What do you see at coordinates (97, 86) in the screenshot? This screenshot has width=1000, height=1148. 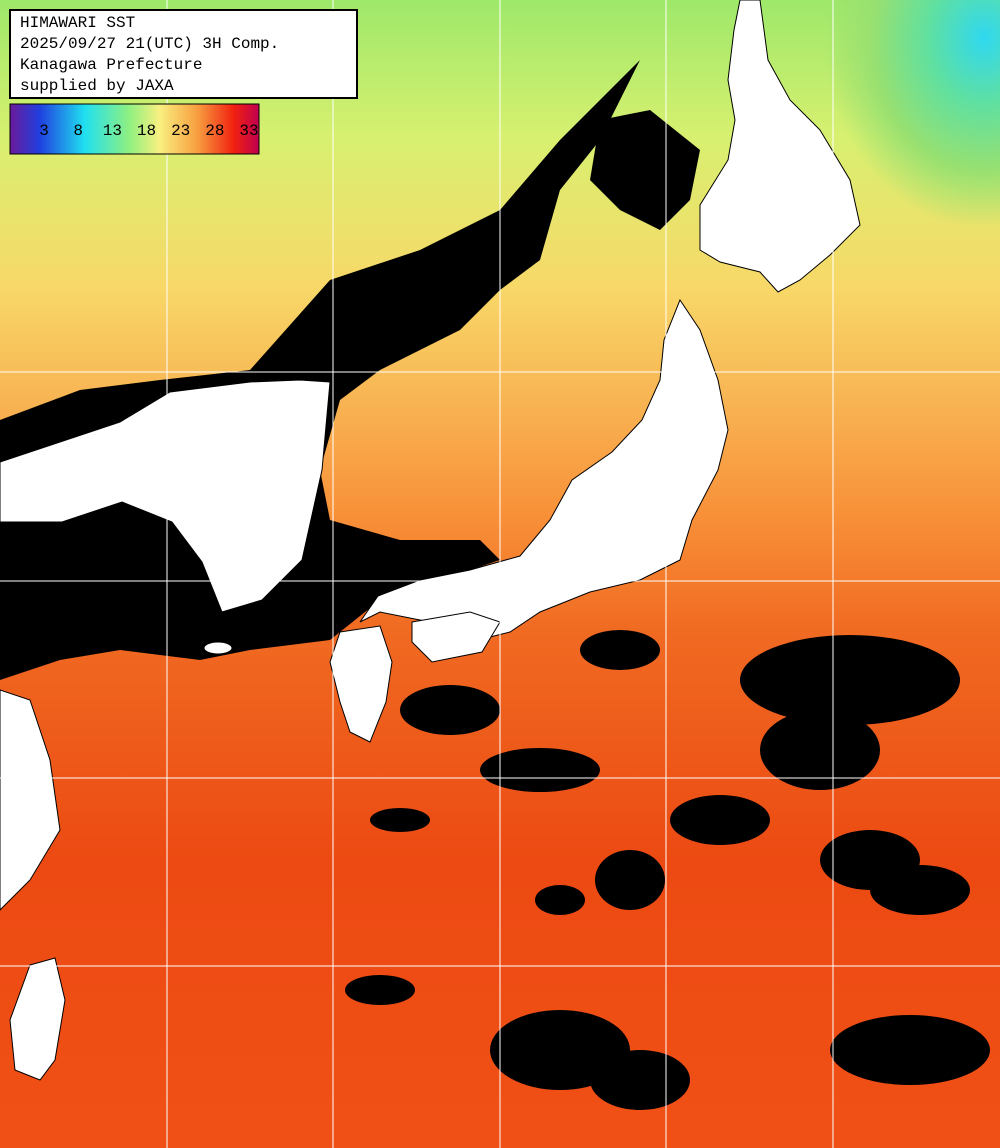 I see `legend-line: supplied by JAXA` at bounding box center [97, 86].